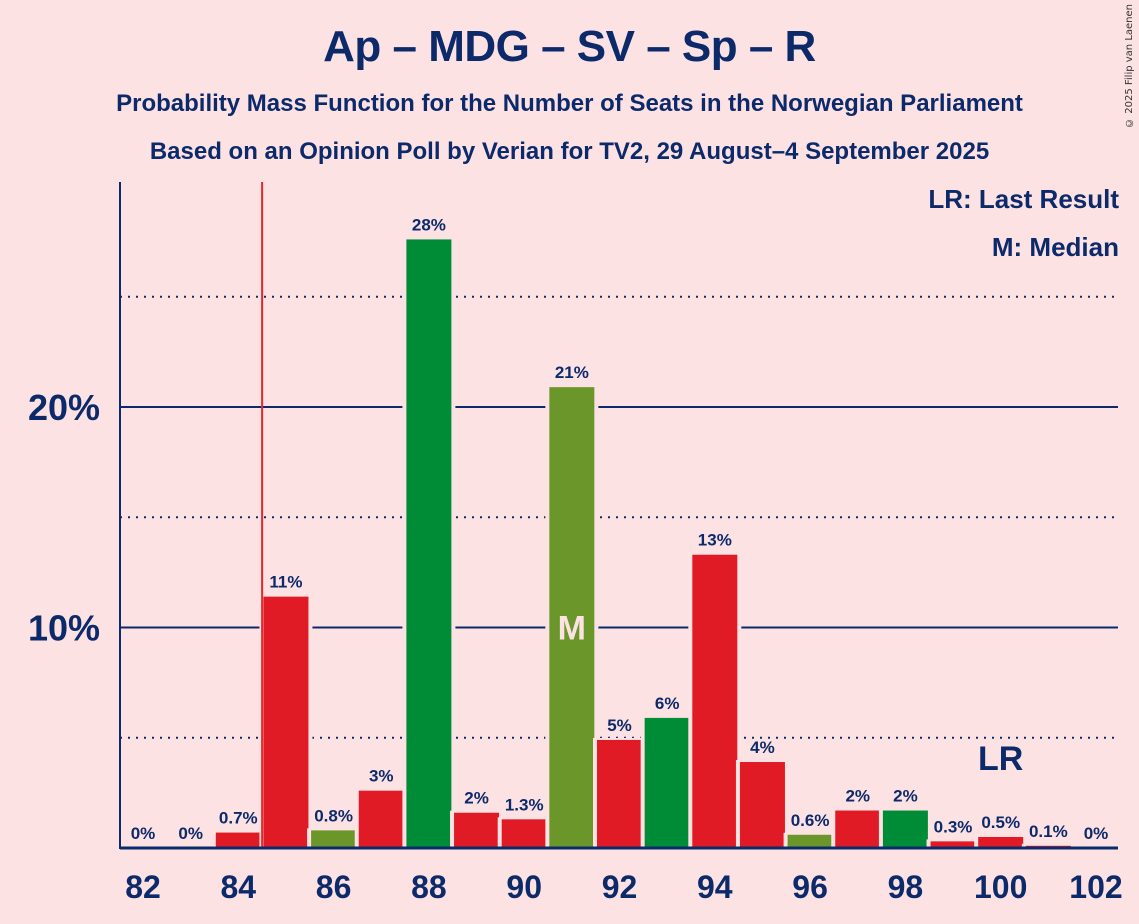 This screenshot has width=1139, height=924. What do you see at coordinates (1023, 199) in the screenshot?
I see `legend-last-result: LR: Last Result` at bounding box center [1023, 199].